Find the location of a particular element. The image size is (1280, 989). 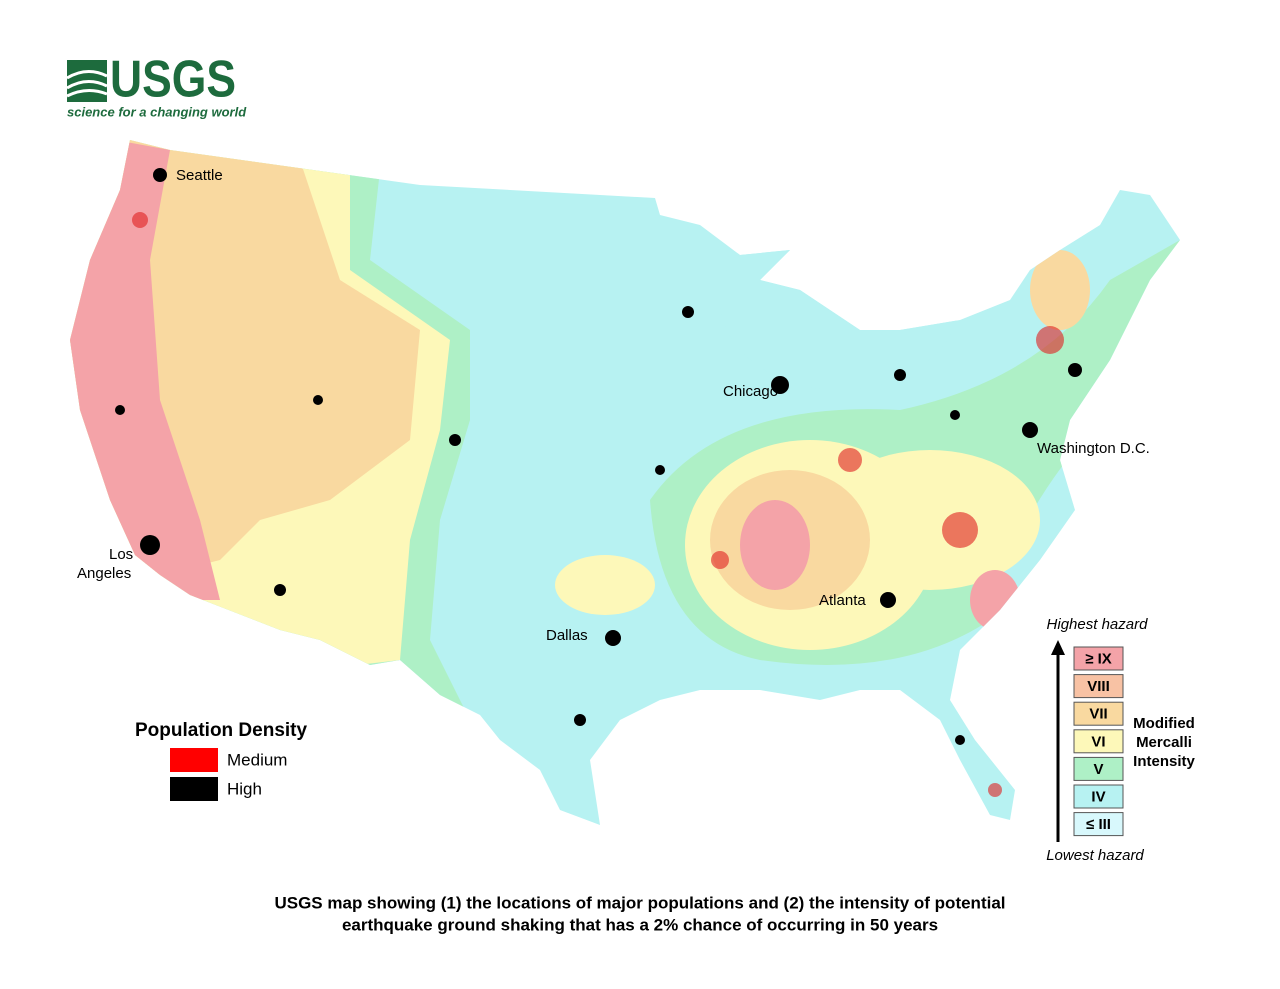

legend-title: Intensity is located at coordinates (1164, 761).